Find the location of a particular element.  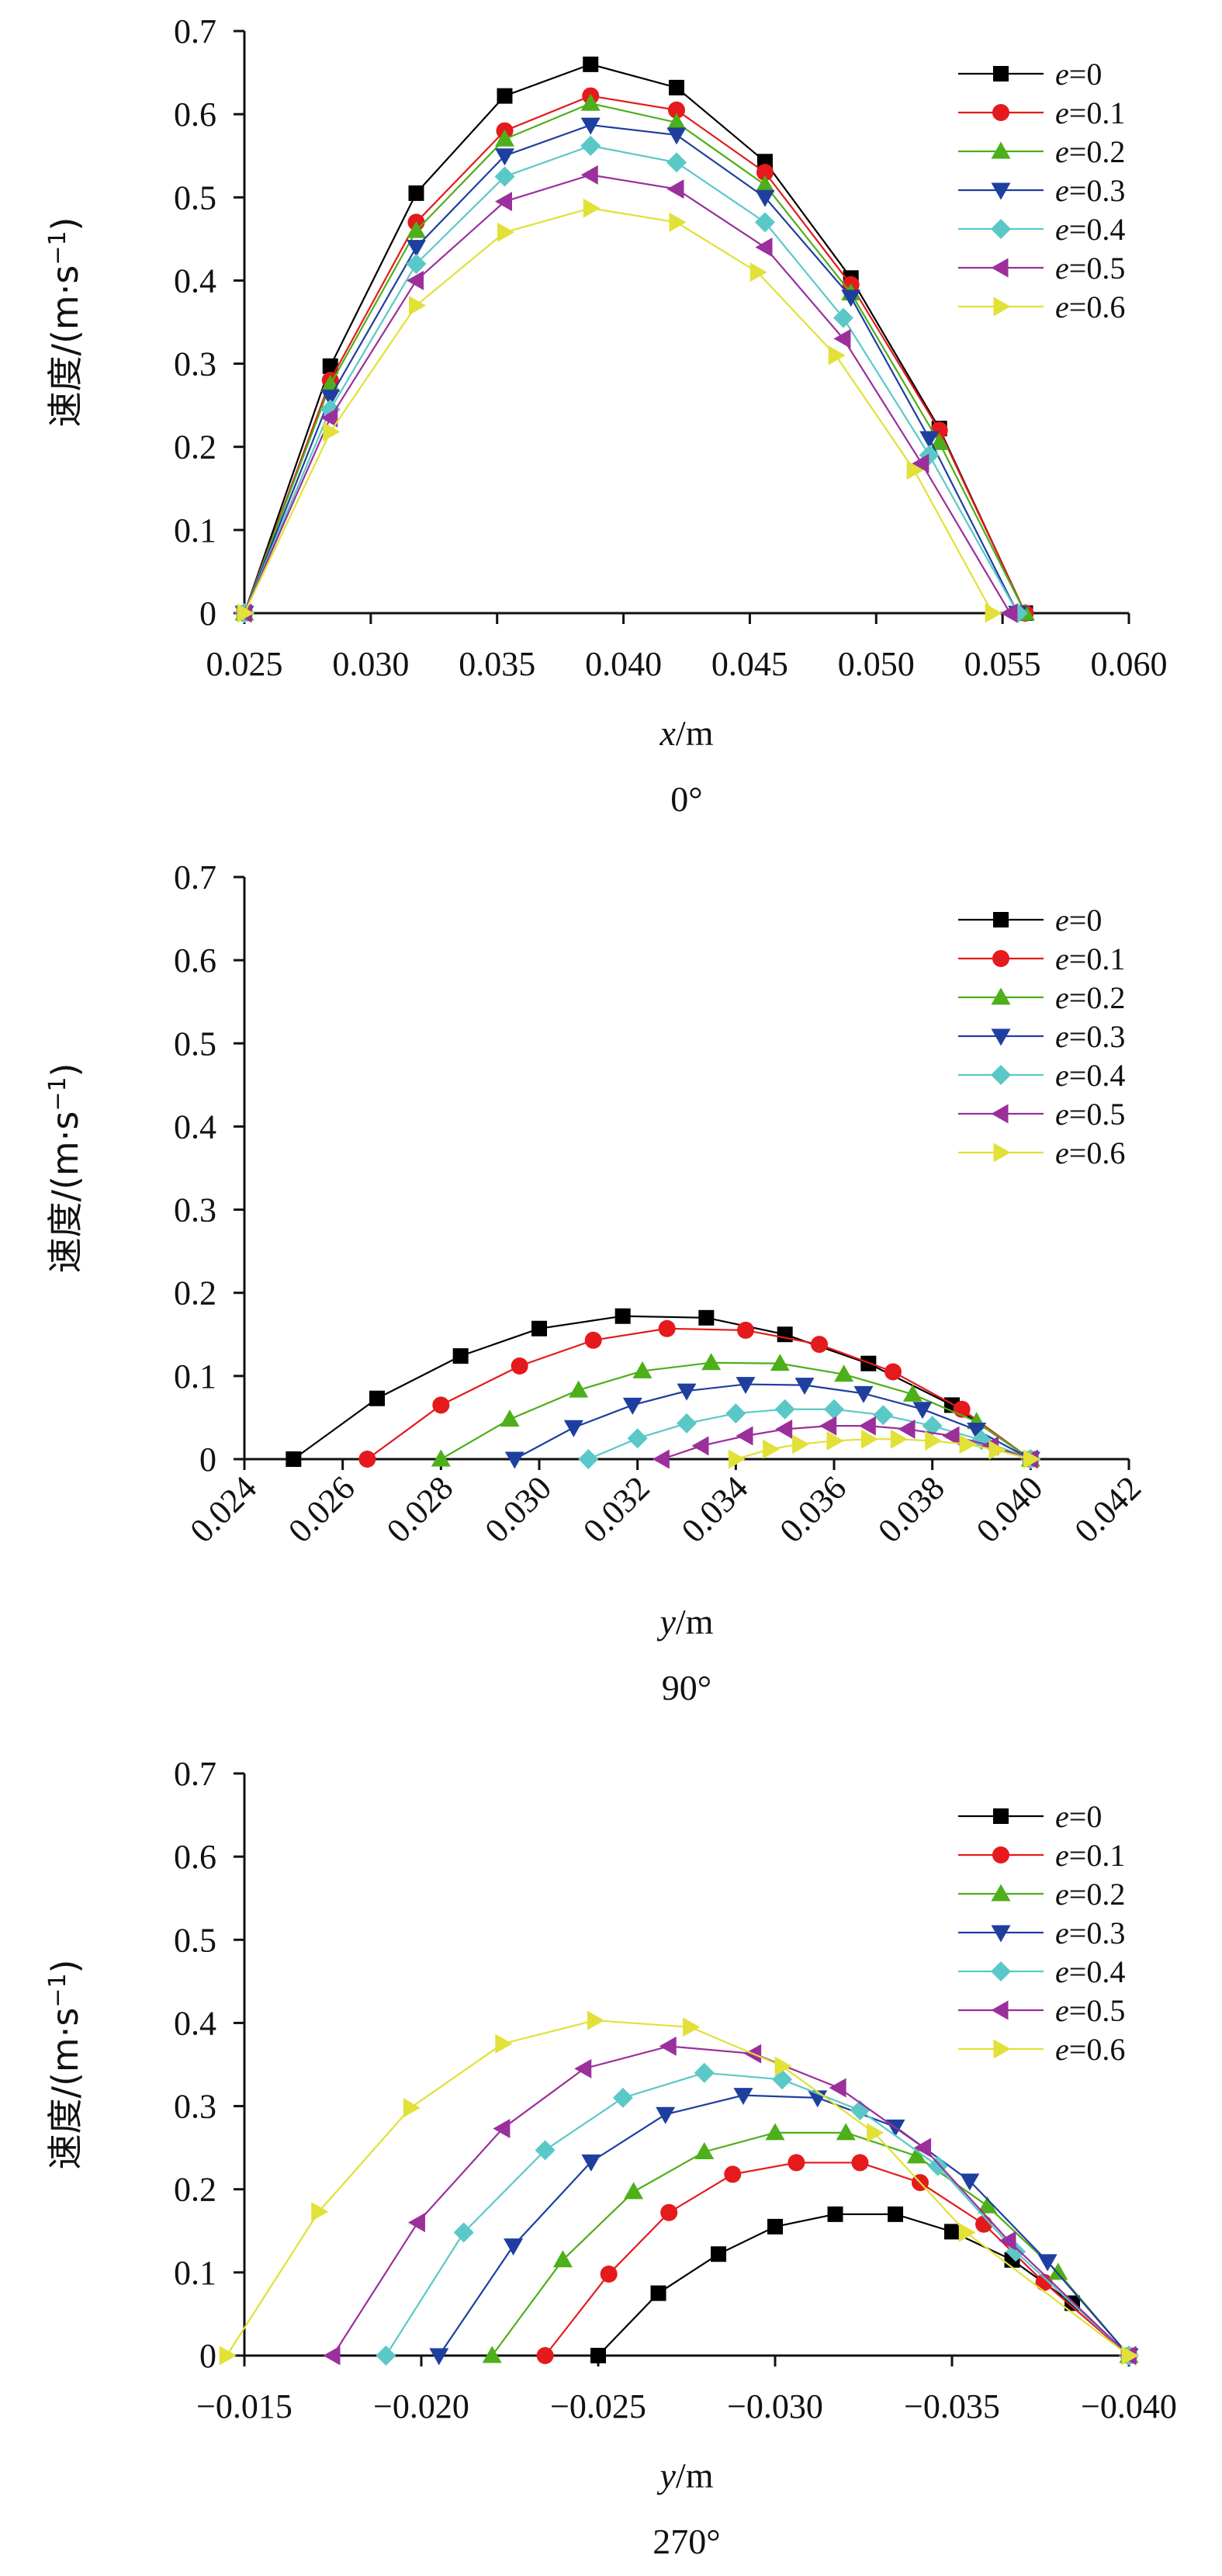

legend-entry: e=0 is located at coordinates (1078, 1816).